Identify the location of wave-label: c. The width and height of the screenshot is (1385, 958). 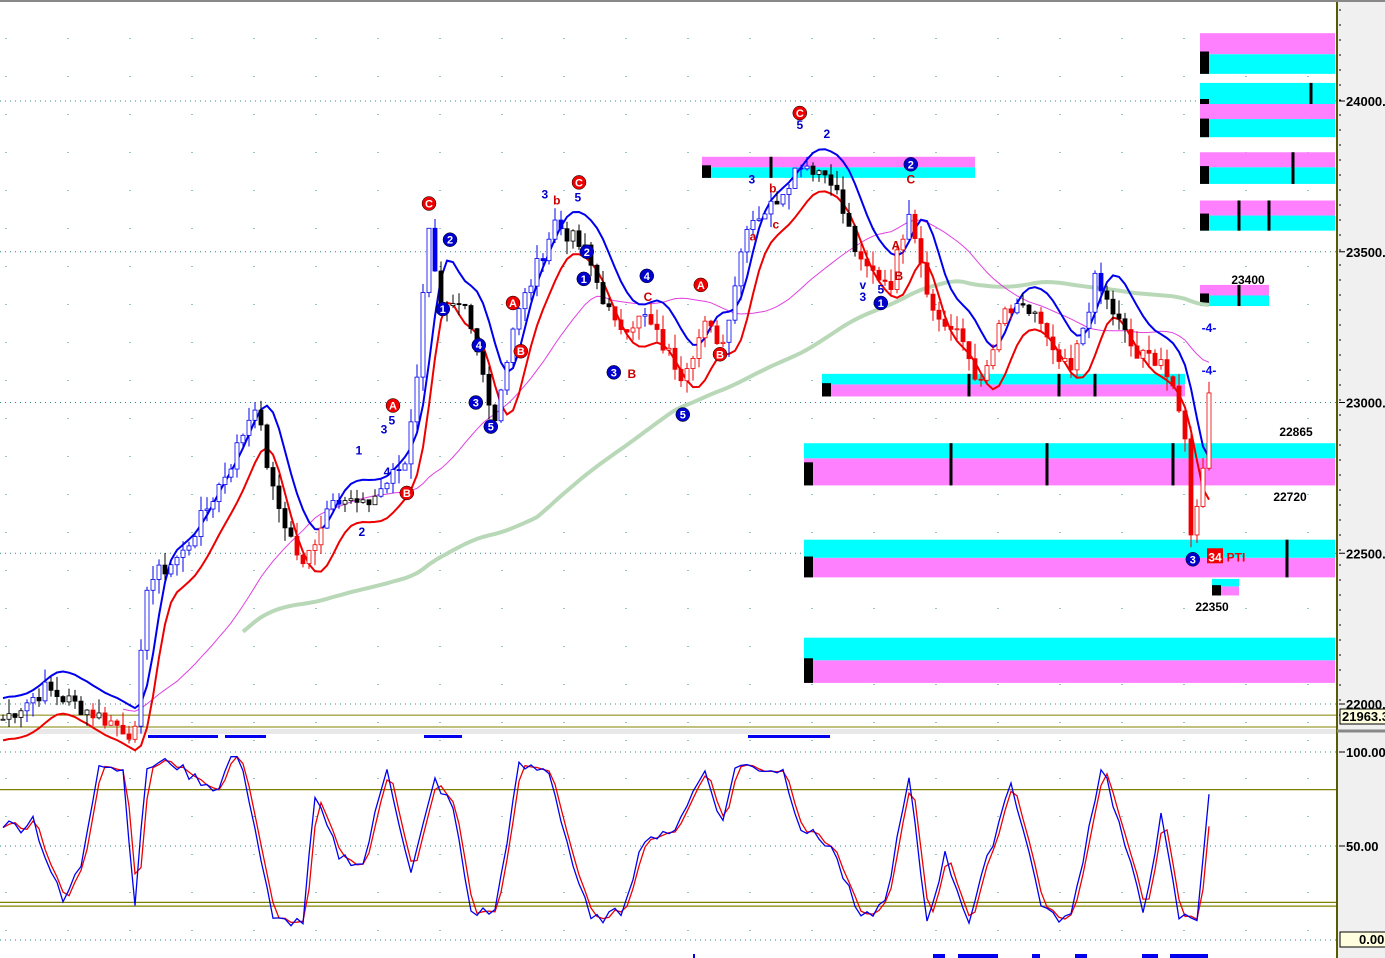
(775, 225).